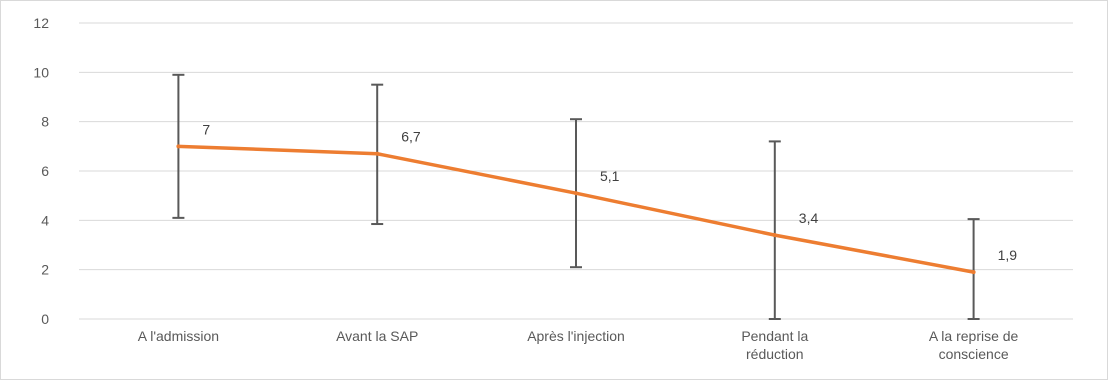 The image size is (1108, 384). Describe the element at coordinates (45, 270) in the screenshot. I see `y-tick-label: 2` at that location.